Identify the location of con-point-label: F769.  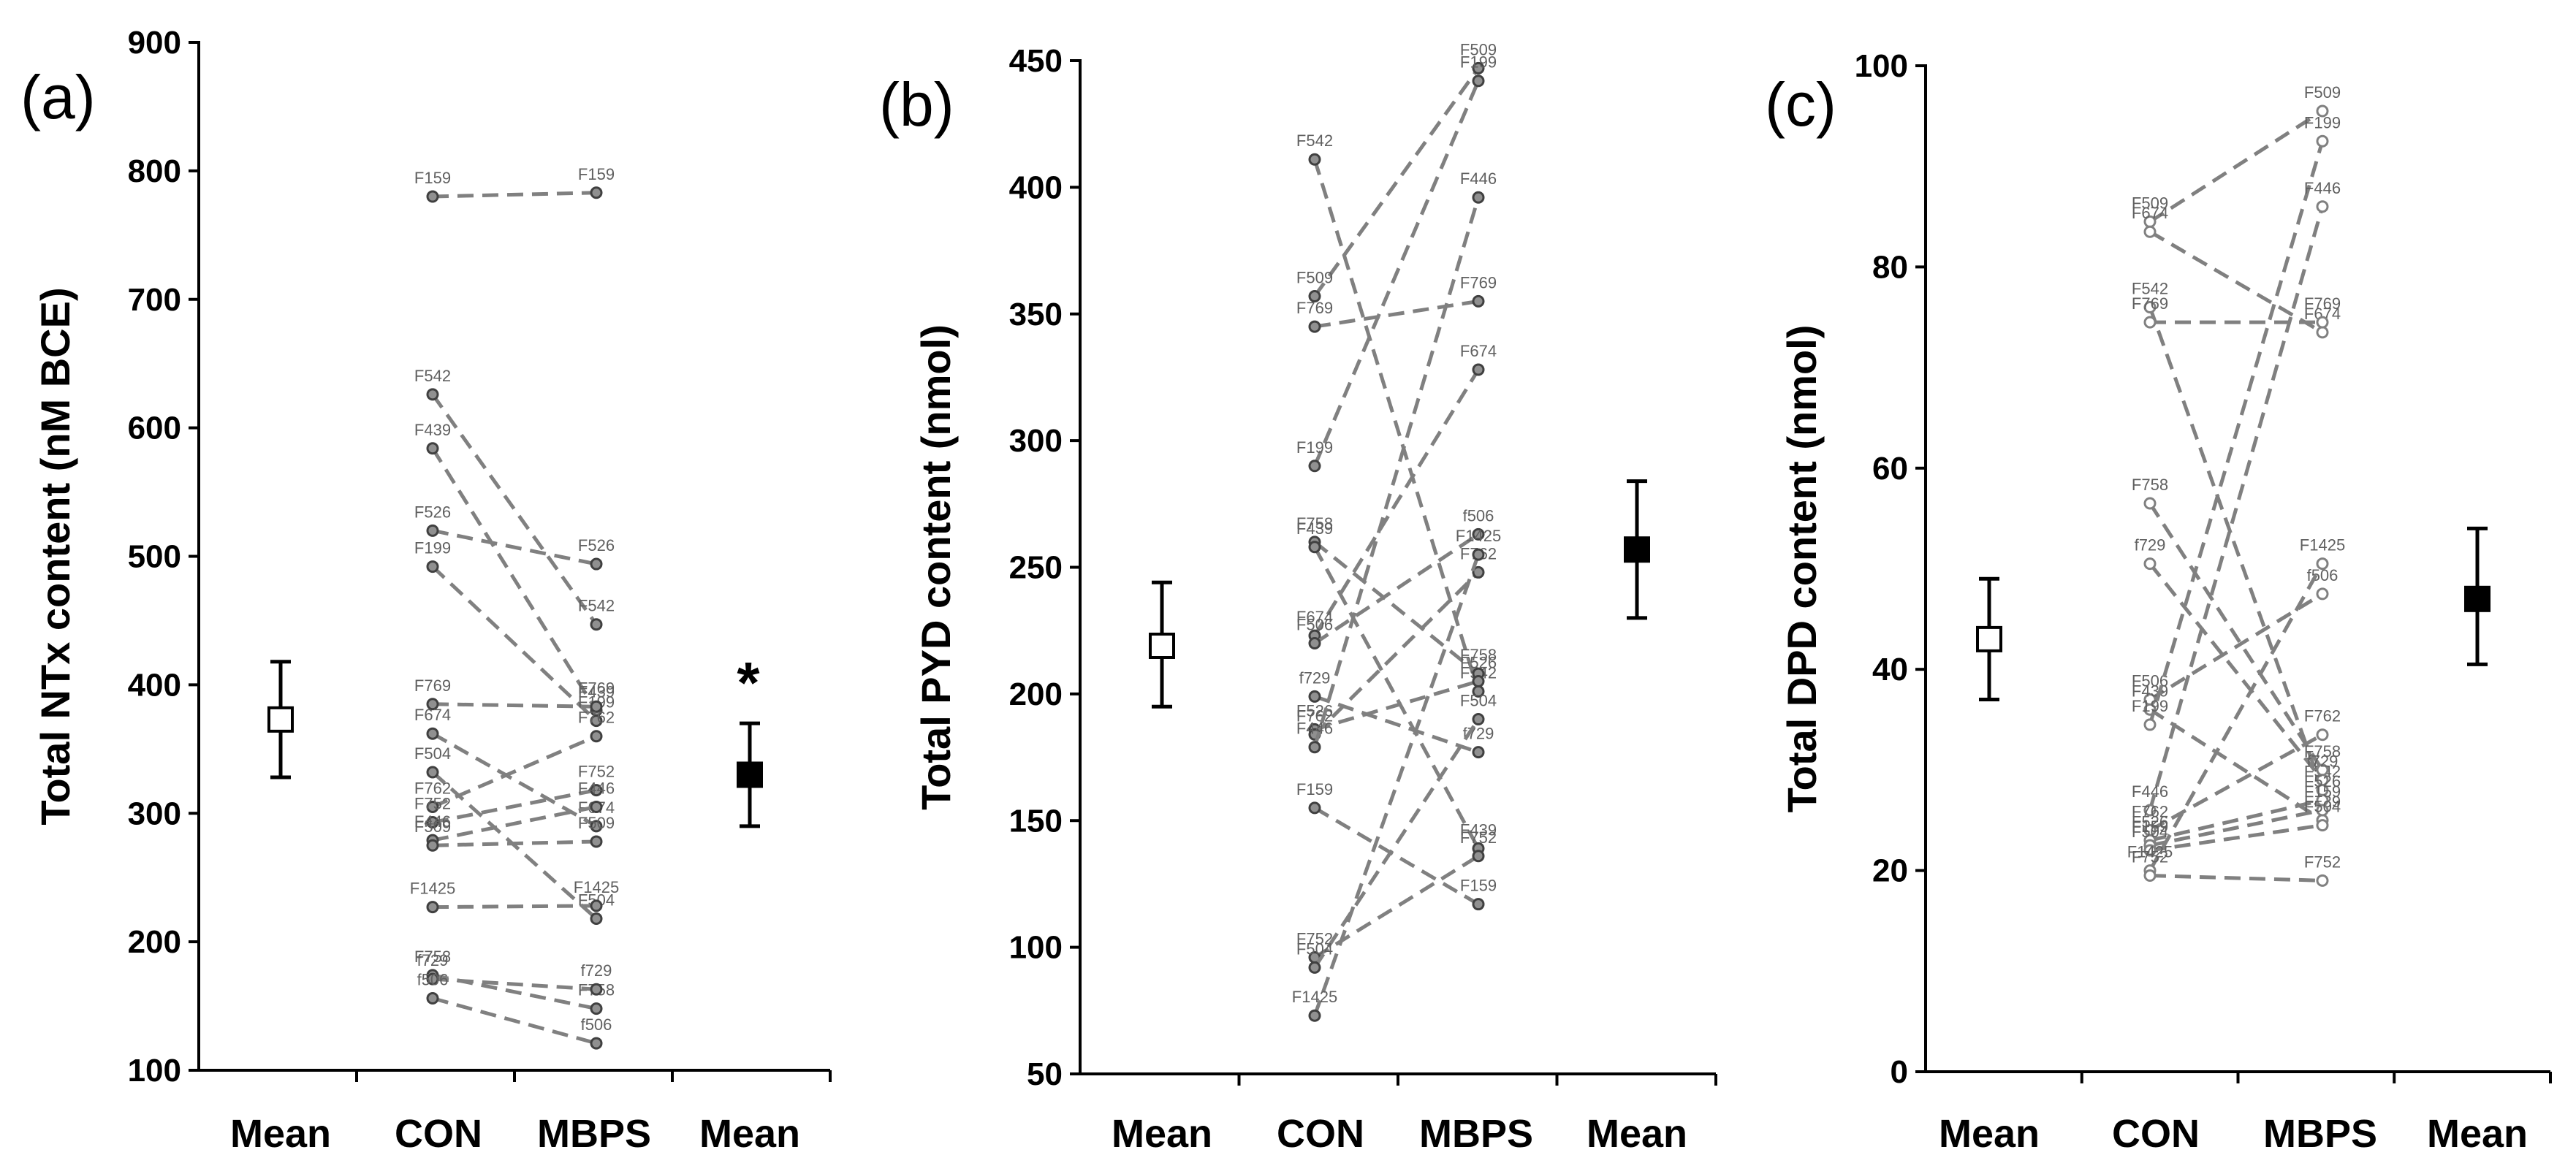
(2150, 303).